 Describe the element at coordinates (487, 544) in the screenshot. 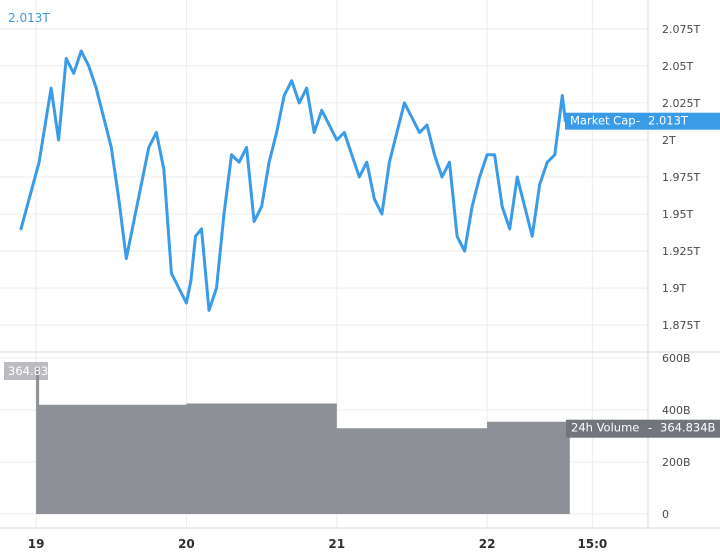

I see `x-tick-label: 22` at that location.